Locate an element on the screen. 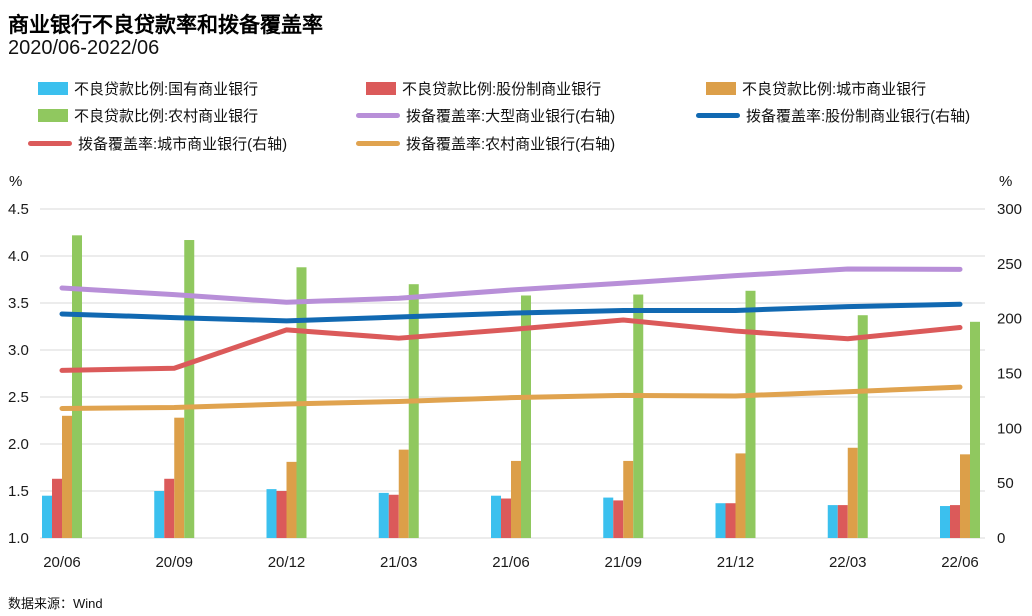 Image resolution: width=1032 pixels, height=616 pixels. legend-item: 拨备覆盖率:股份制商业银行(右轴) is located at coordinates (833, 115).